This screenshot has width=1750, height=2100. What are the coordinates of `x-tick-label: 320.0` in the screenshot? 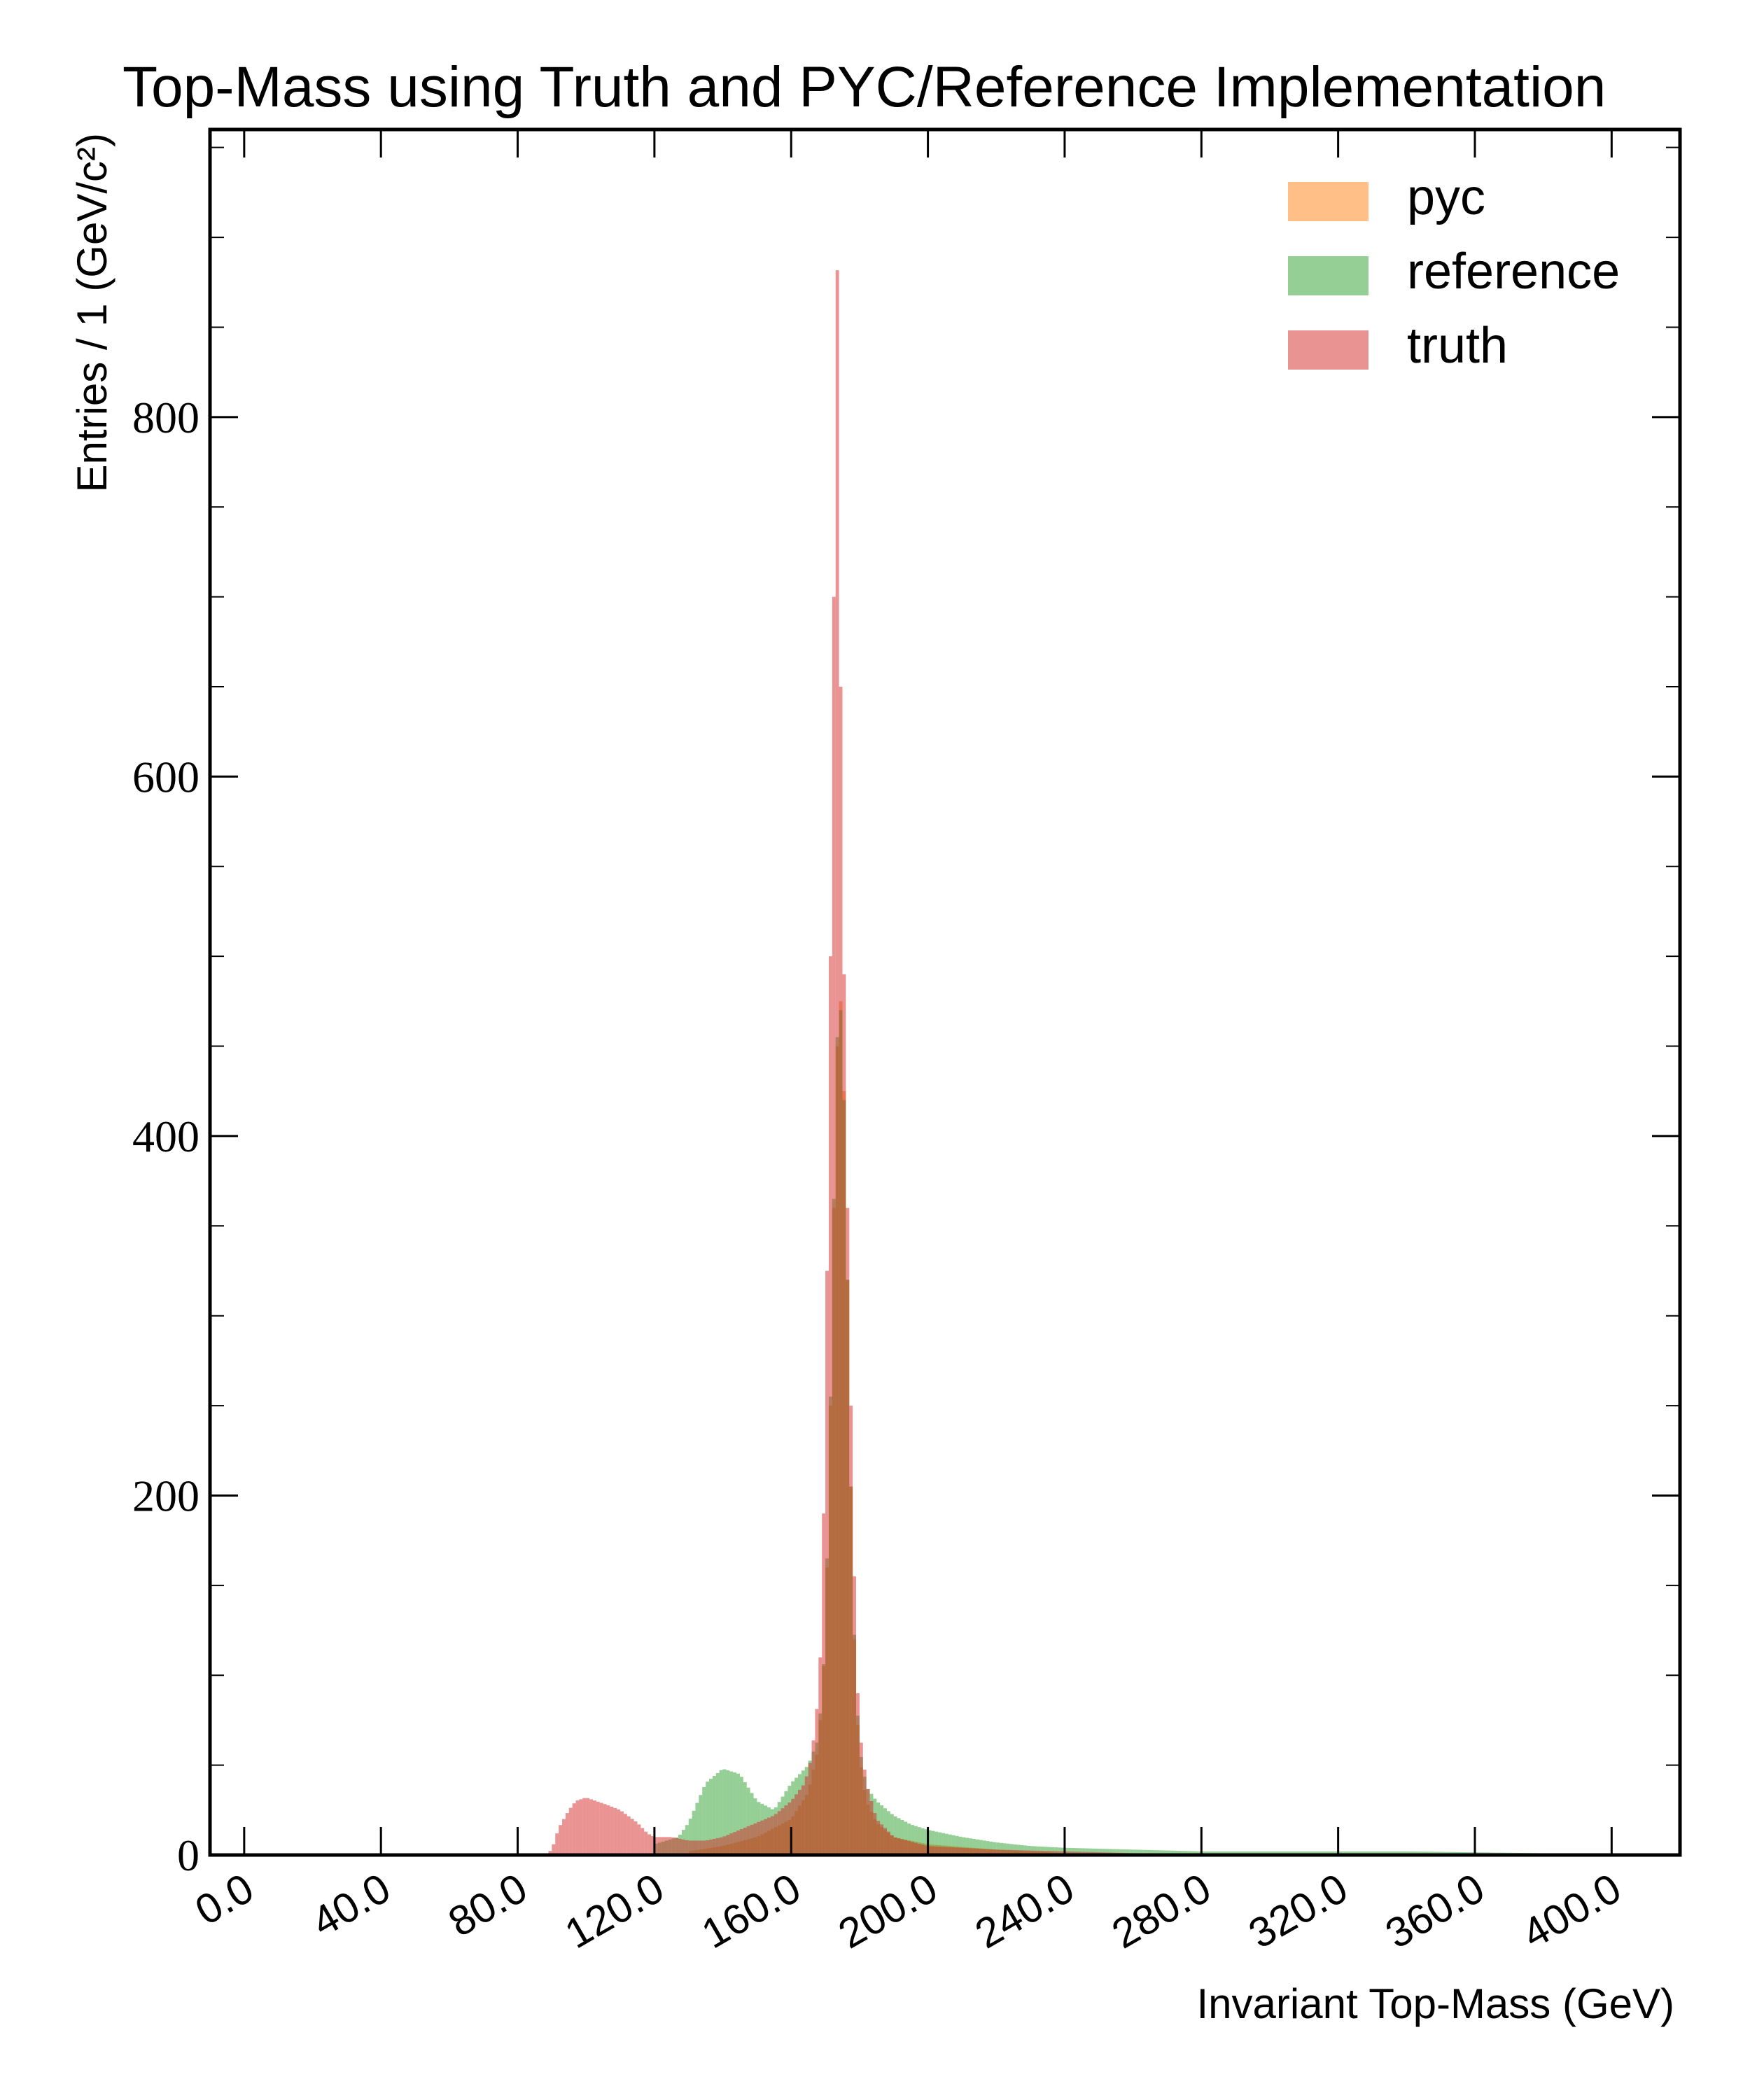 It's located at (1298, 1910).